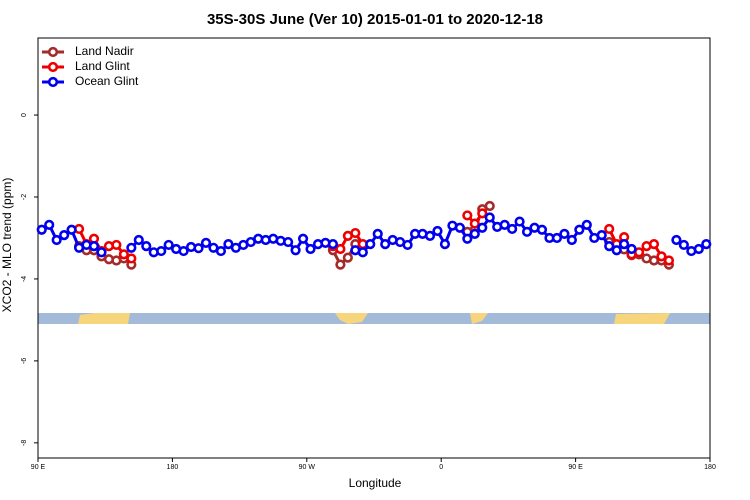 The height and width of the screenshot is (500, 750). Describe the element at coordinates (374, 318) in the screenshot. I see `map-strip` at that location.